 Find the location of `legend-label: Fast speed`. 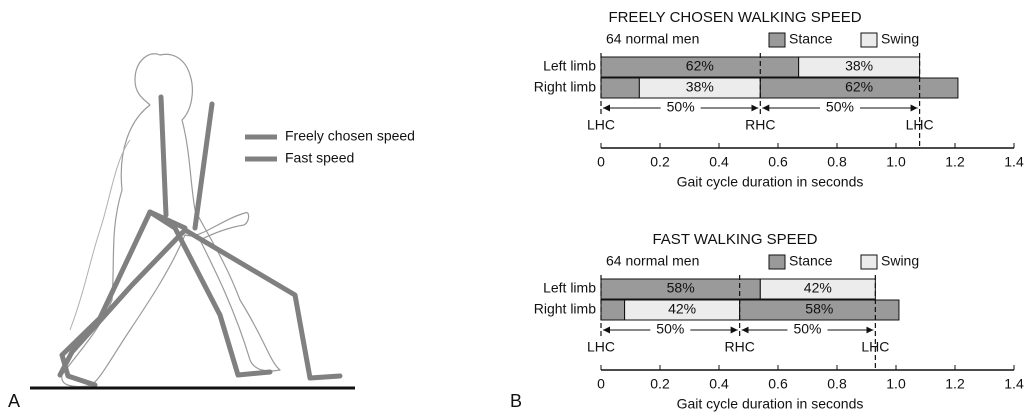

legend-label: Fast speed is located at coordinates (319, 158).